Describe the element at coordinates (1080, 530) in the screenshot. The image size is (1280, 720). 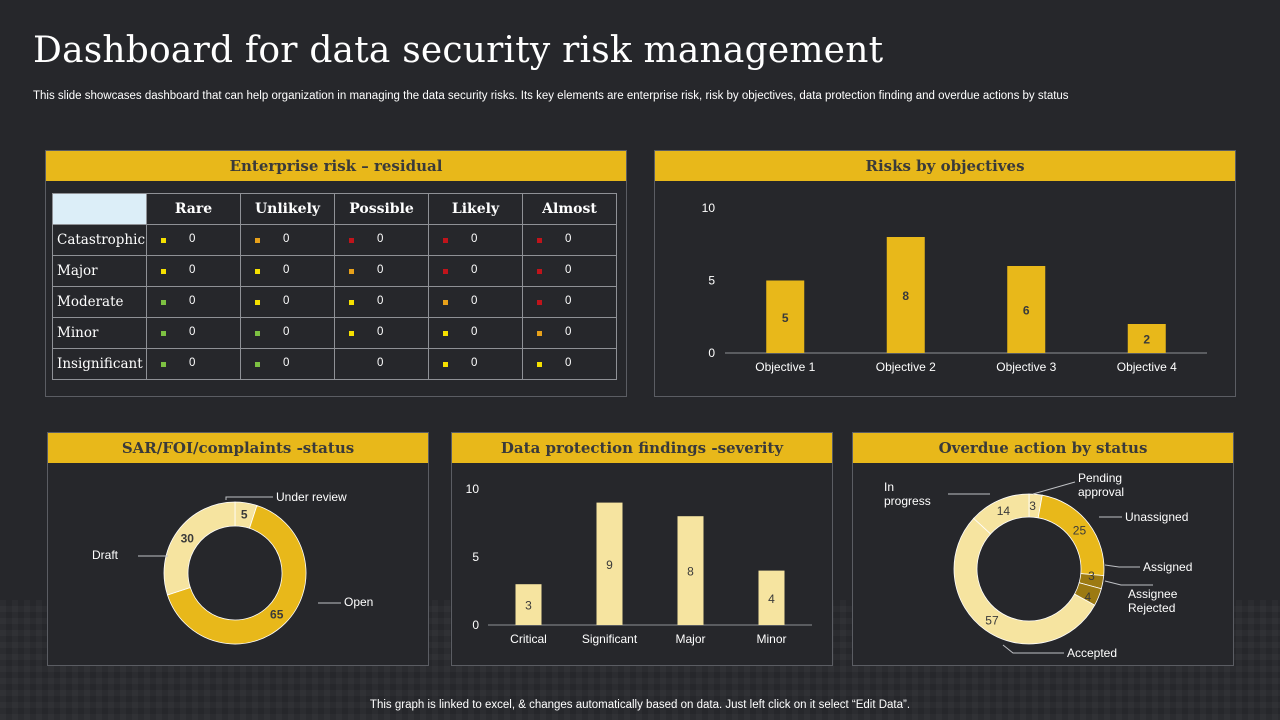
I see `slice-value-label: 25` at that location.